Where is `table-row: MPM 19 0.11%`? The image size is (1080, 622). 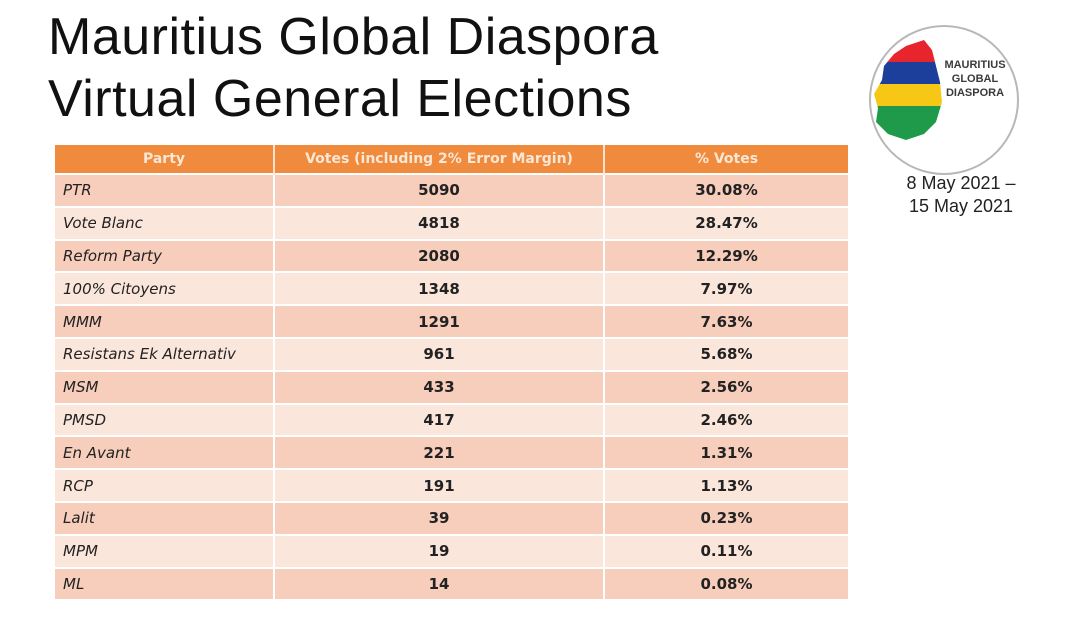
table-row: MPM 19 0.11% is located at coordinates (451, 550).